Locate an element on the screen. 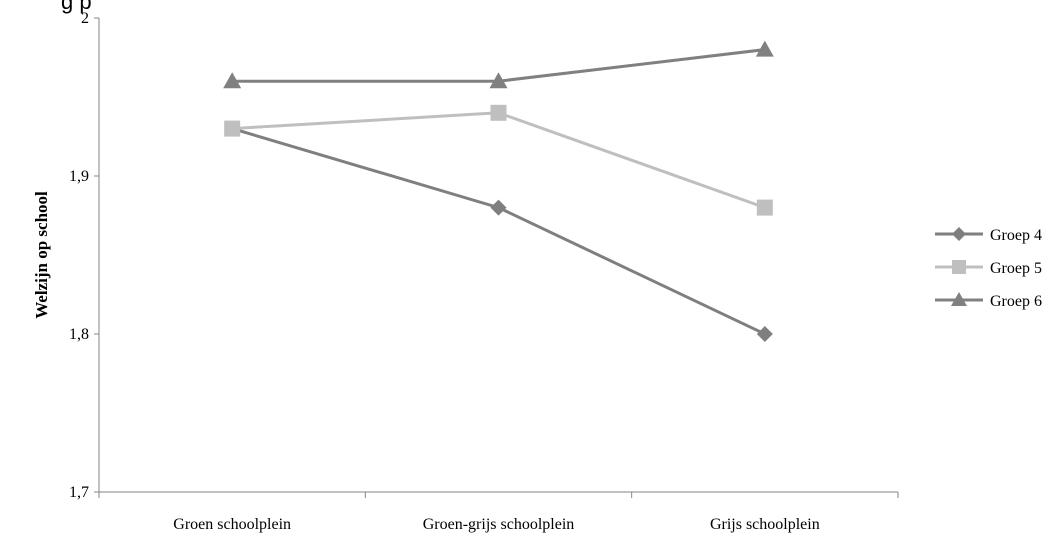 This screenshot has width=1062, height=544. y-axis-label: Welzijn op school is located at coordinates (41, 255).